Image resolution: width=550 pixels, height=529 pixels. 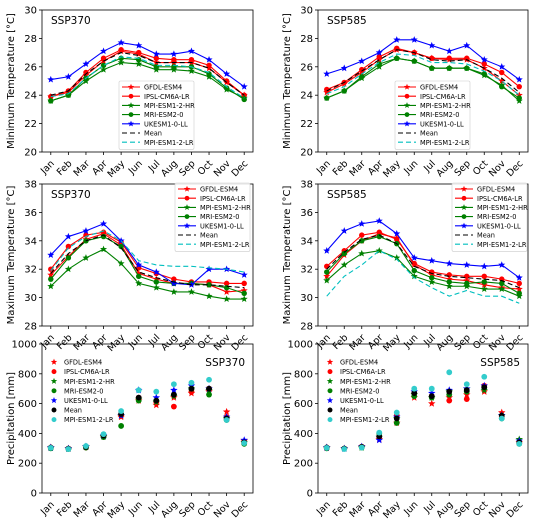 What do you see at coordinates (147, 418) in the screenshot?
I see `plot-frame` at bounding box center [147, 418].